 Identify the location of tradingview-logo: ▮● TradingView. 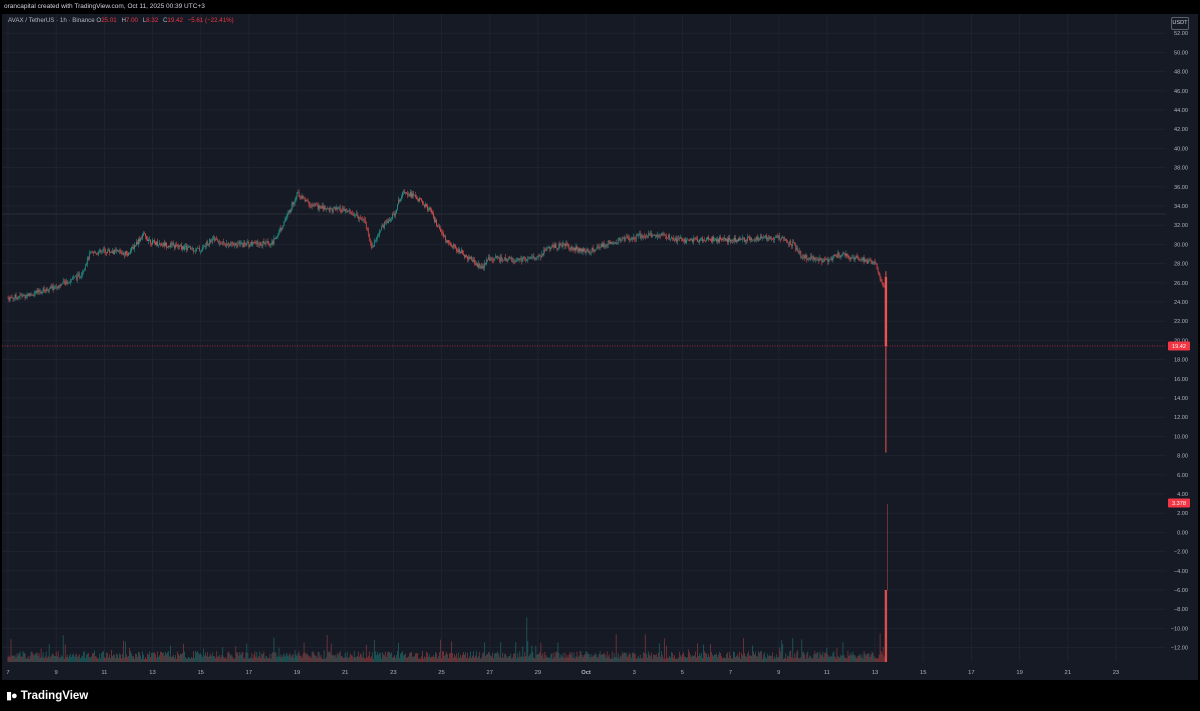
(47, 696).